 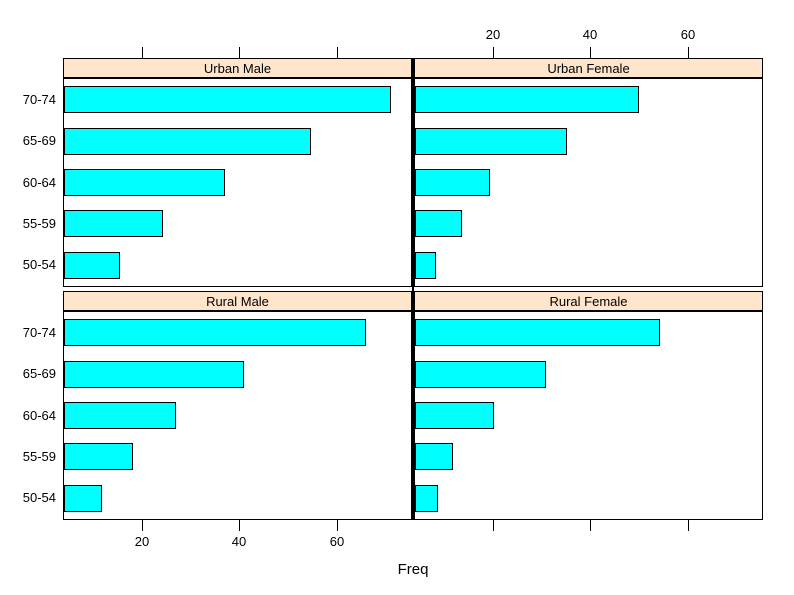 What do you see at coordinates (142, 541) in the screenshot?
I see `x-tick-label-bottom-20: 20` at bounding box center [142, 541].